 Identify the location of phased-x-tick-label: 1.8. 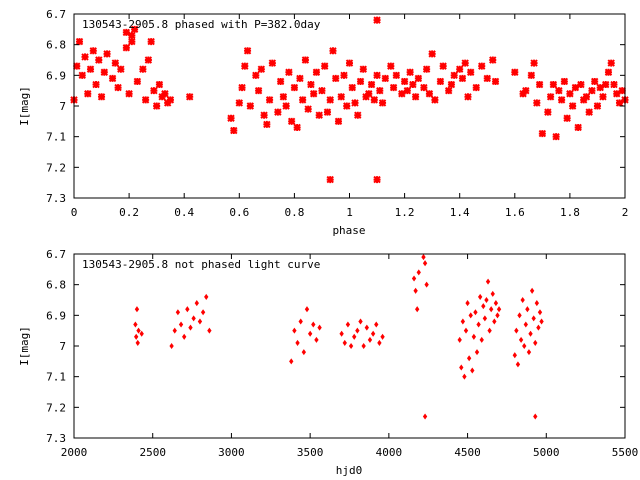
(570, 212).